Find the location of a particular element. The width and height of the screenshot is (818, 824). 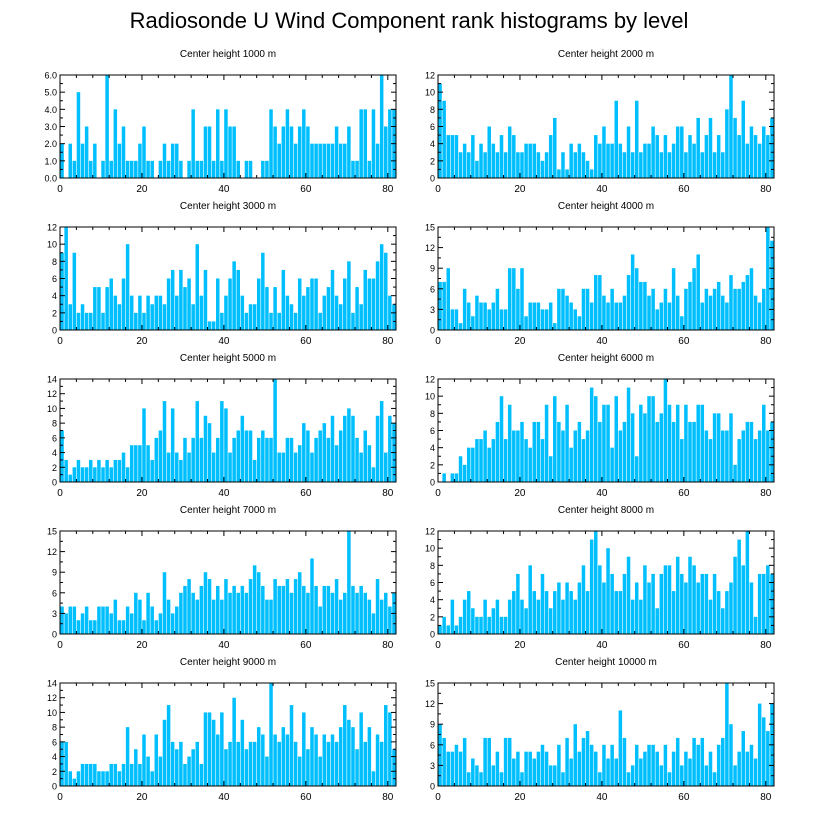

x-tick-label: 20 is located at coordinates (142, 341).